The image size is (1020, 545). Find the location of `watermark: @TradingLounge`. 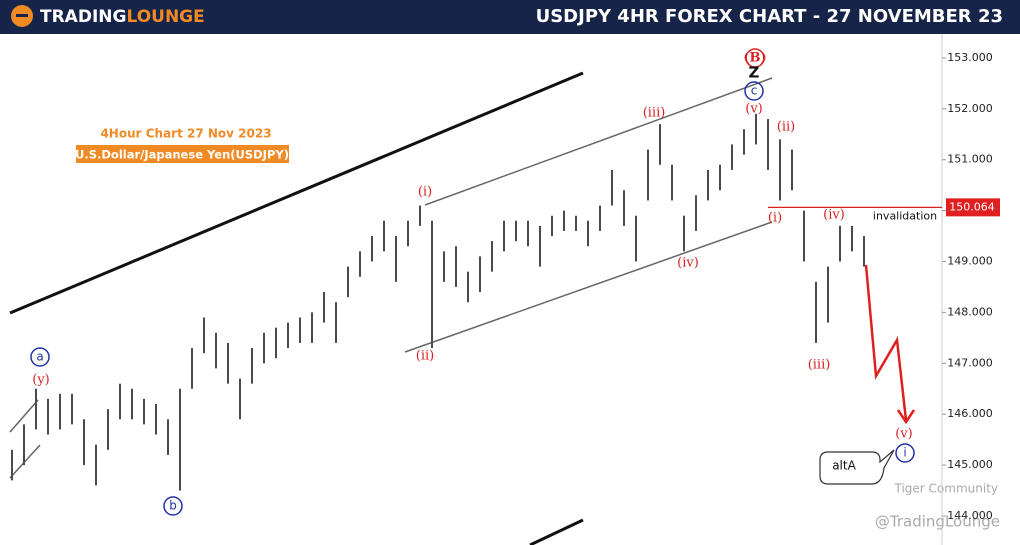

watermark: @TradingLounge is located at coordinates (937, 522).